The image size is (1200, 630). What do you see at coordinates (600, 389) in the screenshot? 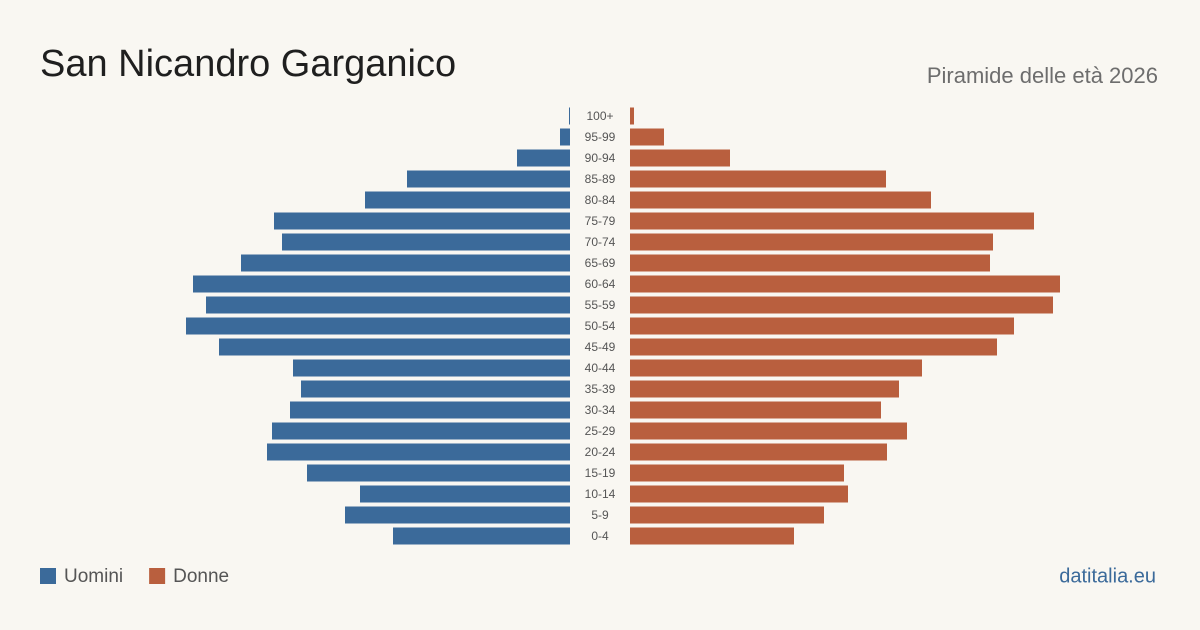
I see `age-label: 35-39` at bounding box center [600, 389].